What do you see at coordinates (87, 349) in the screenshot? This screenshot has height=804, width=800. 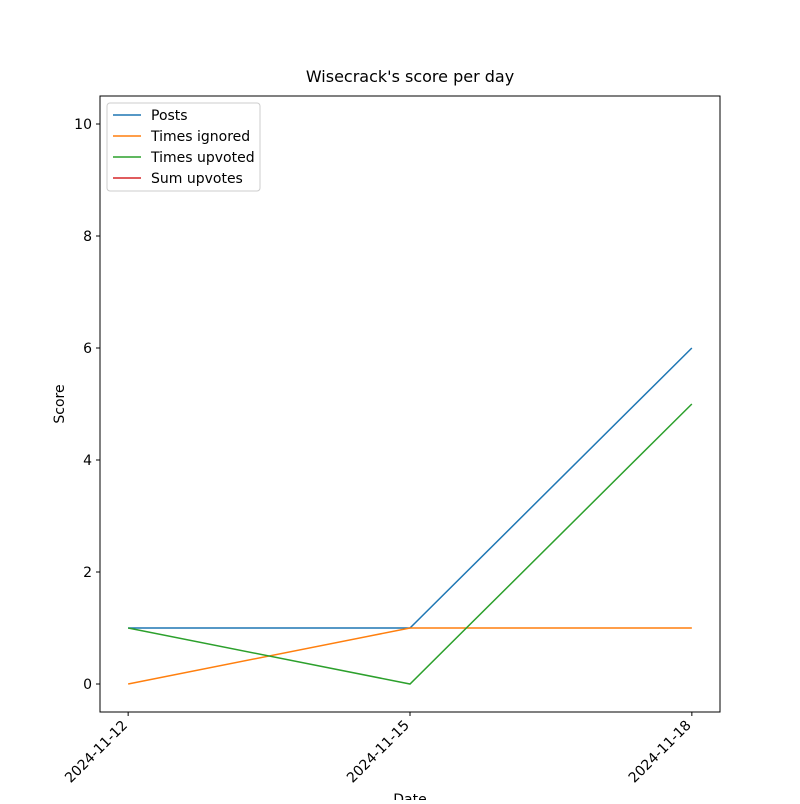 I see `y-tick-label: 6` at bounding box center [87, 349].